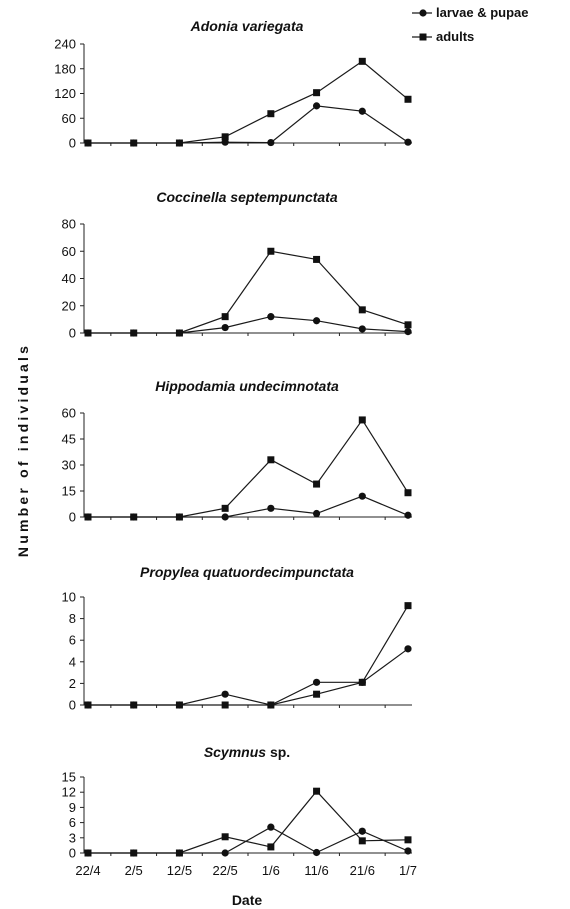 The image size is (570, 909). I want to click on y-tick-label: 240, so click(65, 44).